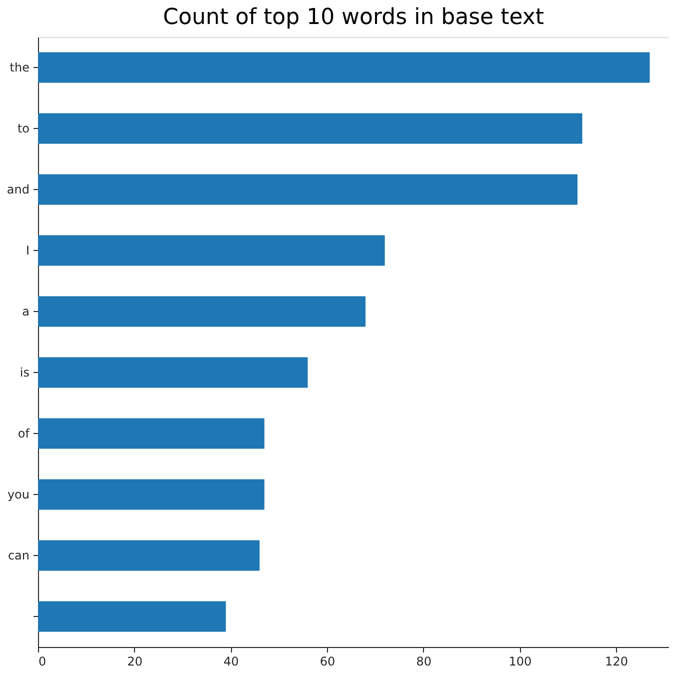 The image size is (681, 695). Describe the element at coordinates (328, 661) in the screenshot. I see `x-tick-label: 60` at that location.